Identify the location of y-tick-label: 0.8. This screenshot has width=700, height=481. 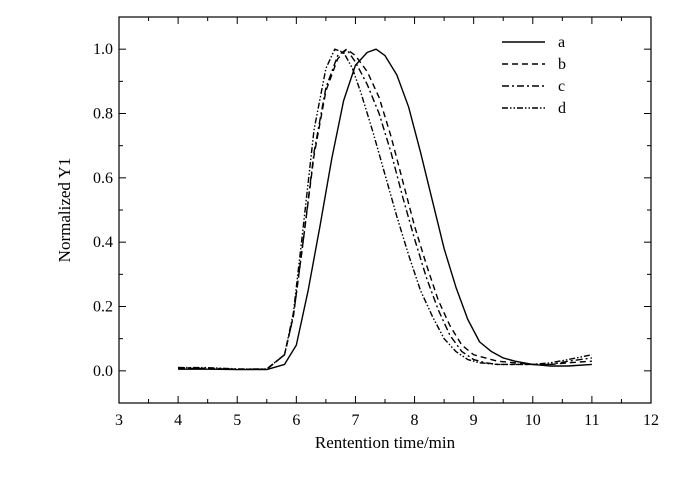
(103, 114).